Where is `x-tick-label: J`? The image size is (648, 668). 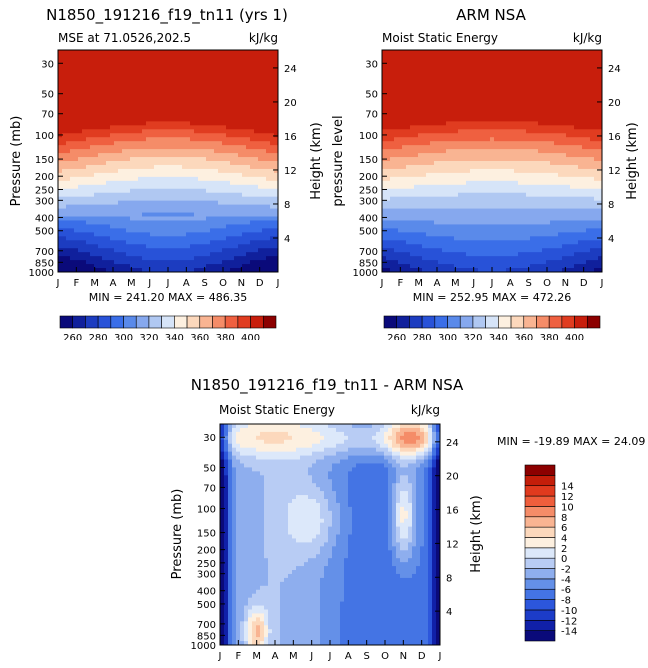
x-tick-label: J is located at coordinates (58, 283).